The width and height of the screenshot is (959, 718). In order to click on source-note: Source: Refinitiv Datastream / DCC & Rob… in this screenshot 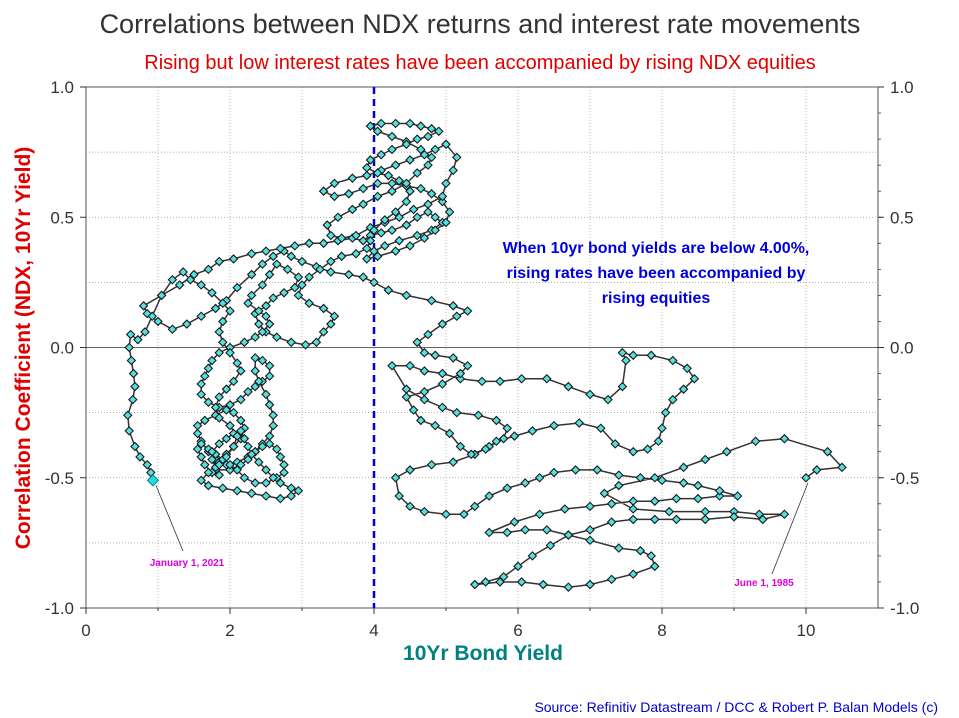, I will do `click(736, 707)`.